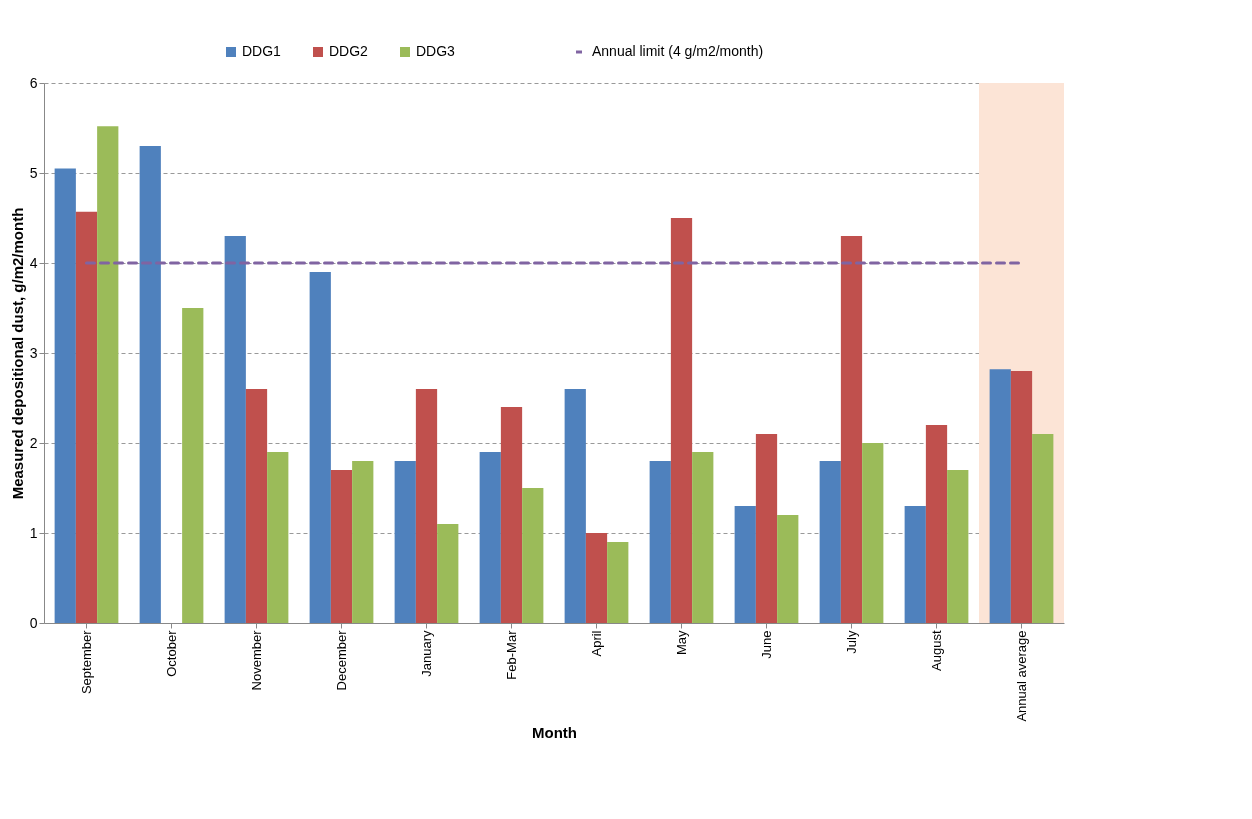 Image resolution: width=1252 pixels, height=819 pixels. I want to click on x-tick-label: Annual average, so click(1021, 676).